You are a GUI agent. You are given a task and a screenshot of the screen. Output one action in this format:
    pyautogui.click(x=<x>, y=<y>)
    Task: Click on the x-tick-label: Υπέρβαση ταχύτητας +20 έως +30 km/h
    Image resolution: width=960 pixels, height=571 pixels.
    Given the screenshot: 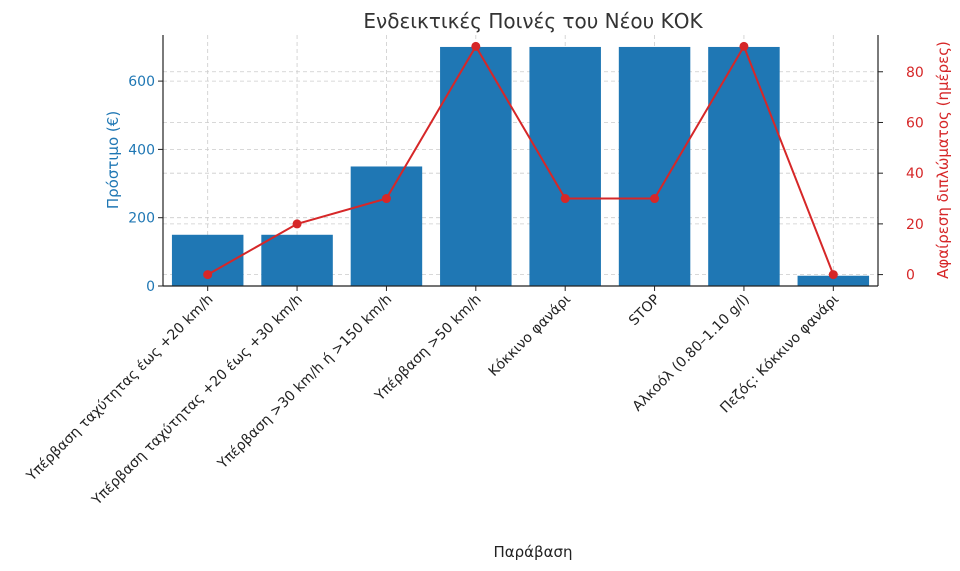 What is the action you would take?
    pyautogui.click(x=196, y=400)
    